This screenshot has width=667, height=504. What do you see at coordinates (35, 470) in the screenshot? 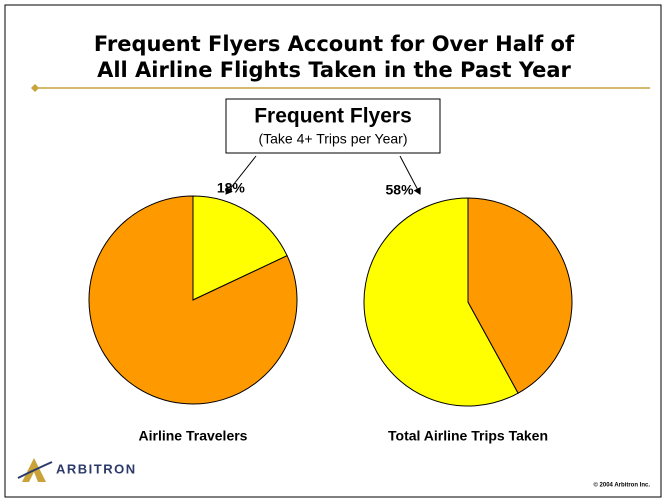
I see `logo-swoosh` at bounding box center [35, 470].